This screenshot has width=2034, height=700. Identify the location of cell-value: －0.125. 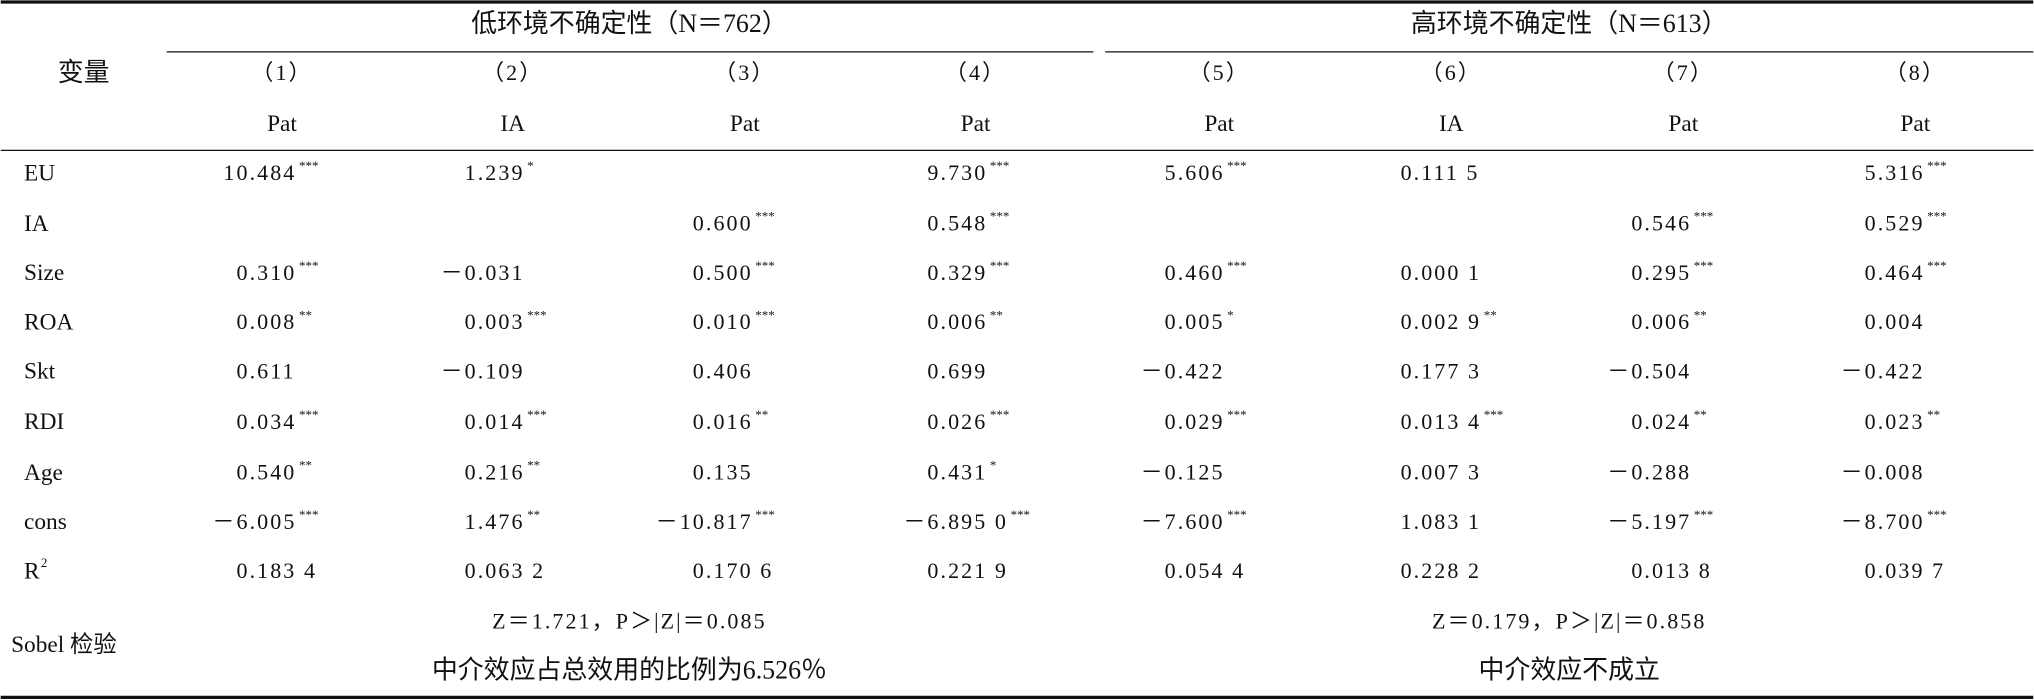
(1183, 472).